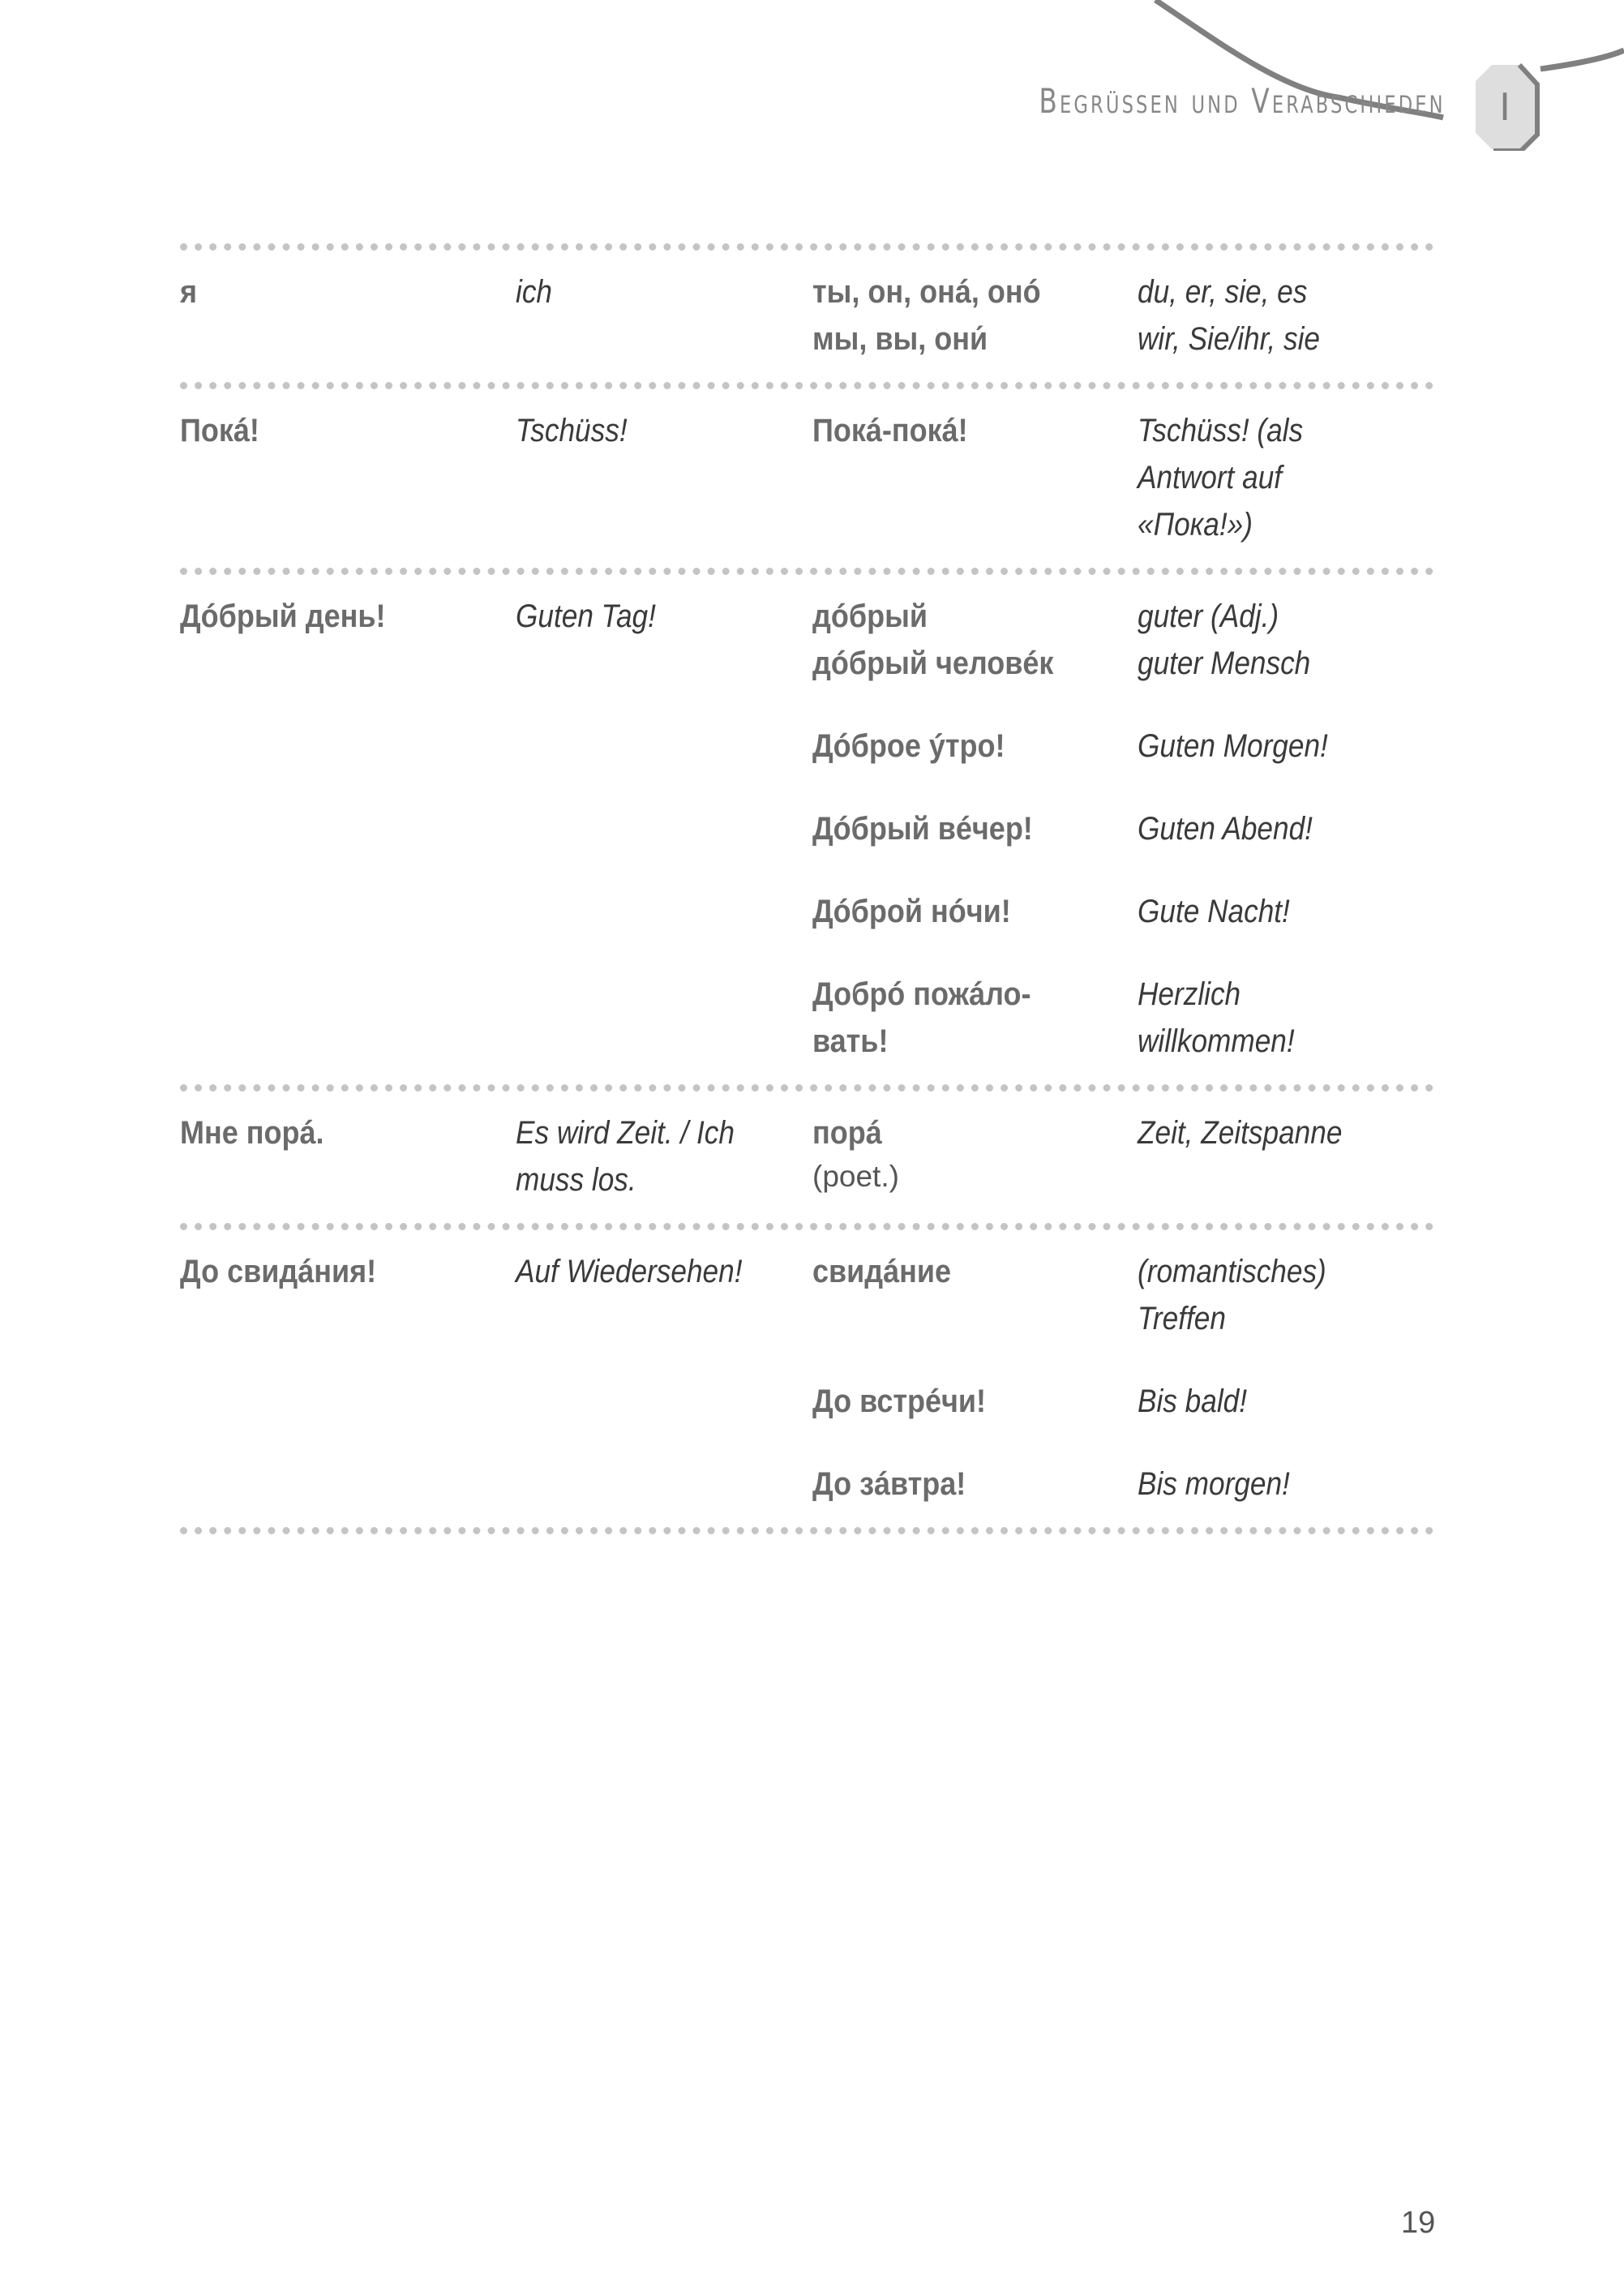 This screenshot has width=1624, height=2295. I want to click on german-translation: Auf Wiedersehen!, so click(630, 1271).